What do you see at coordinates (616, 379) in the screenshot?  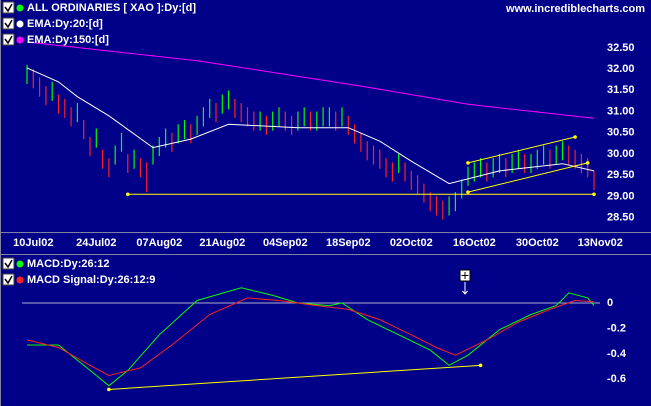 I see `y-tick-label: -0.6` at bounding box center [616, 379].